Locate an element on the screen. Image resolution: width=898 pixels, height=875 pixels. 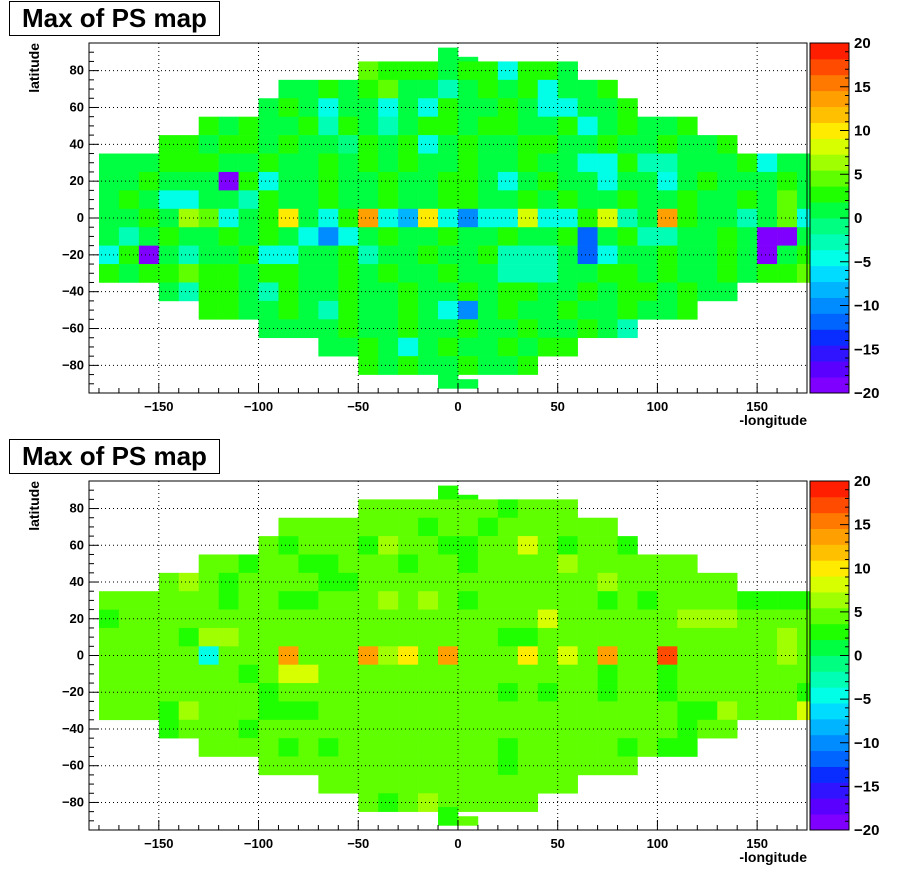
y-tick-label: −60 is located at coordinates (73, 328).